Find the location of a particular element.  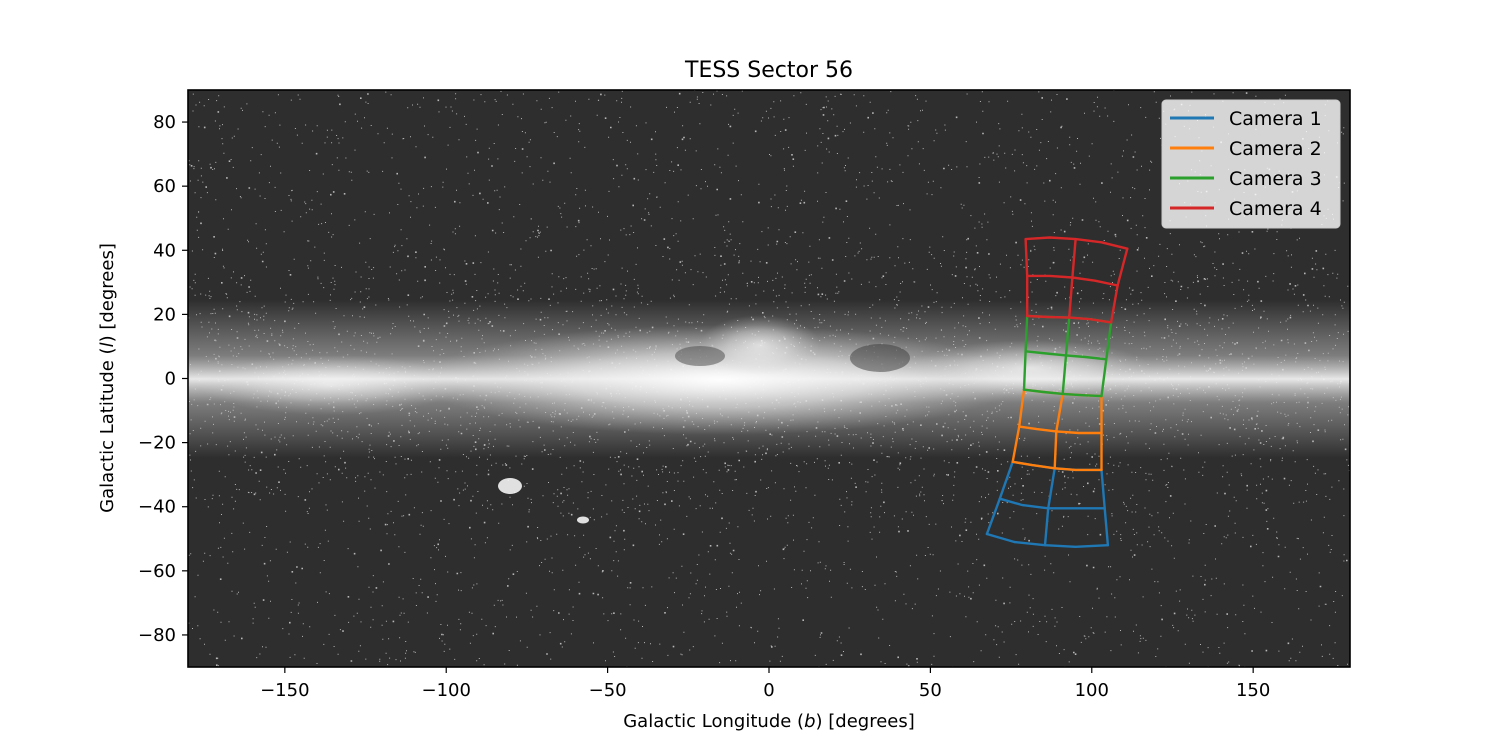

y-tick-label: −80 is located at coordinates (157, 635).